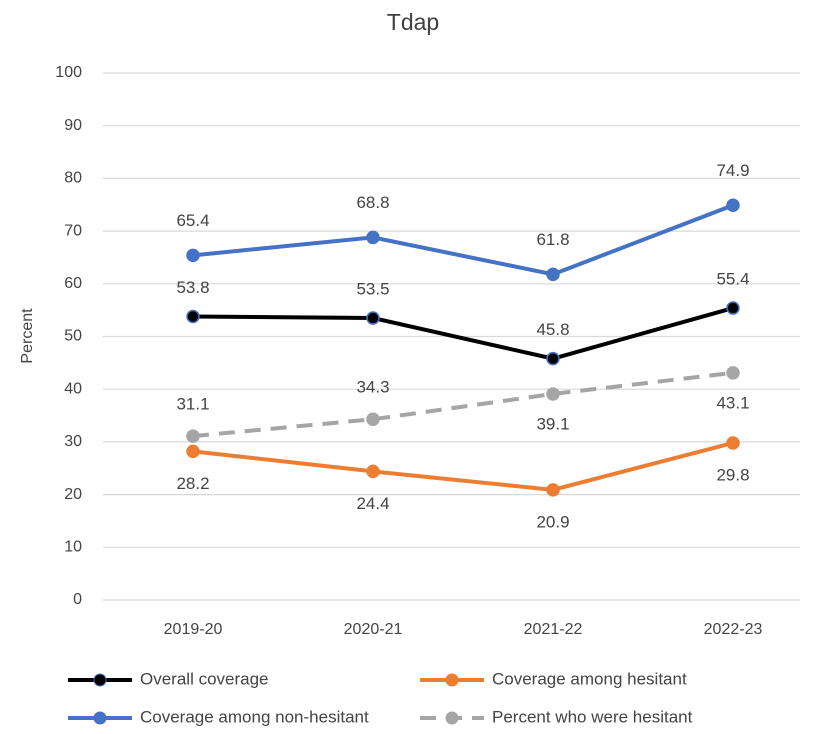 The image size is (826, 734). Describe the element at coordinates (27, 336) in the screenshot. I see `y-axis-title: Percent` at that location.